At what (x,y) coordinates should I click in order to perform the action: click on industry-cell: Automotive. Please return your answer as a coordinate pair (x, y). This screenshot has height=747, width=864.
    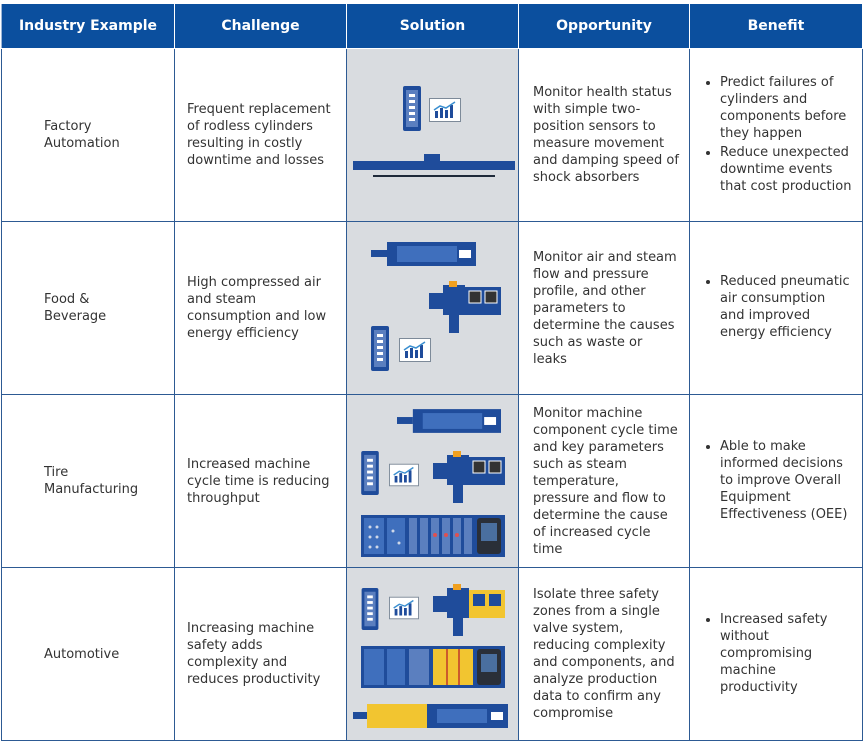
    Looking at the image, I should click on (88, 654).